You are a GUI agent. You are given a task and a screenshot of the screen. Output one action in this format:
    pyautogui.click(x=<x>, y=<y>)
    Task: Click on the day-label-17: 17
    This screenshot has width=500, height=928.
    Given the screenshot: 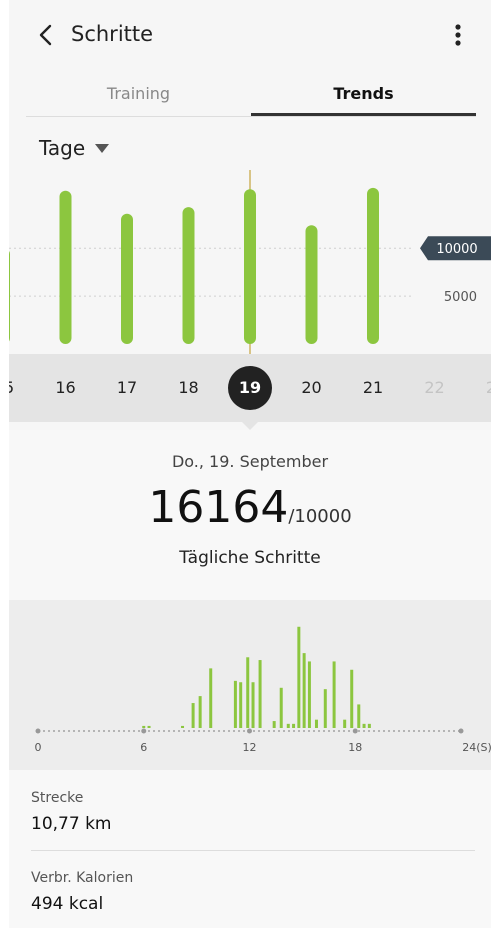 What is the action you would take?
    pyautogui.click(x=127, y=387)
    